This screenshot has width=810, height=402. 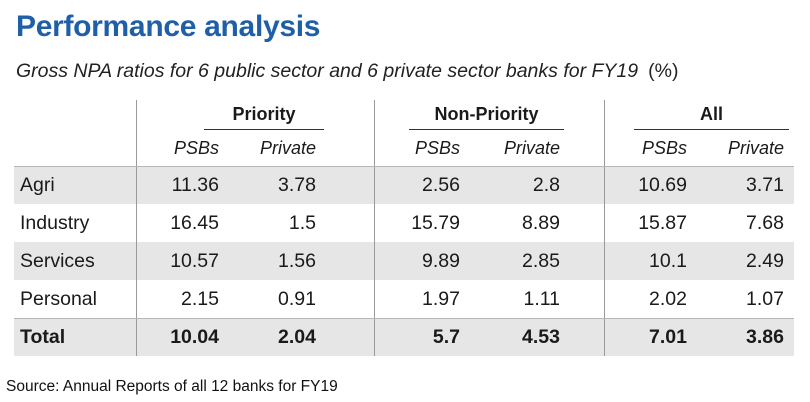 I want to click on table-cell: 3.78, so click(x=297, y=185).